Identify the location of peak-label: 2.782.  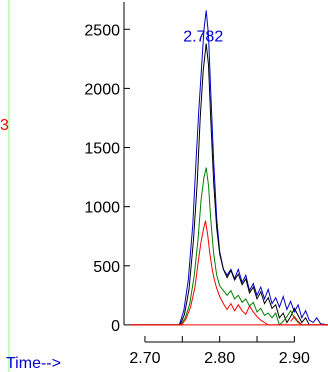
(203, 36).